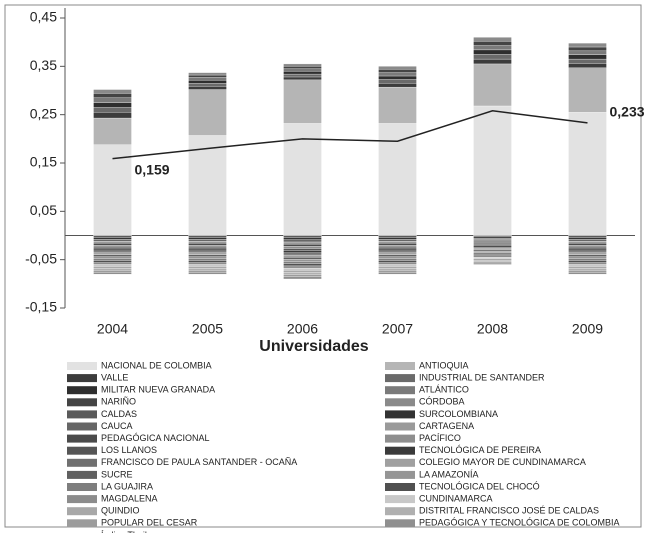 The image size is (646, 538). What do you see at coordinates (120, 511) in the screenshot?
I see `legend-label: QUINDIO` at bounding box center [120, 511].